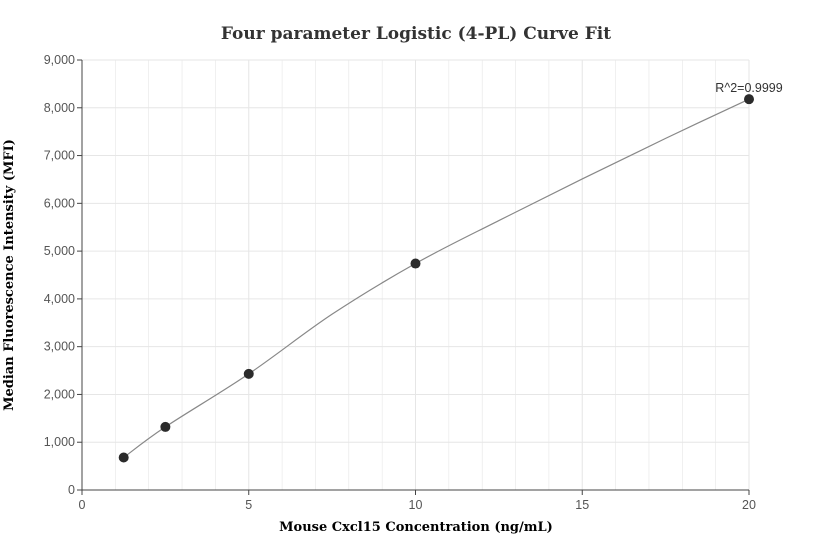 This screenshot has height=560, width=832. Describe the element at coordinates (59, 156) in the screenshot. I see `y-tick-label: 7,000` at that location.